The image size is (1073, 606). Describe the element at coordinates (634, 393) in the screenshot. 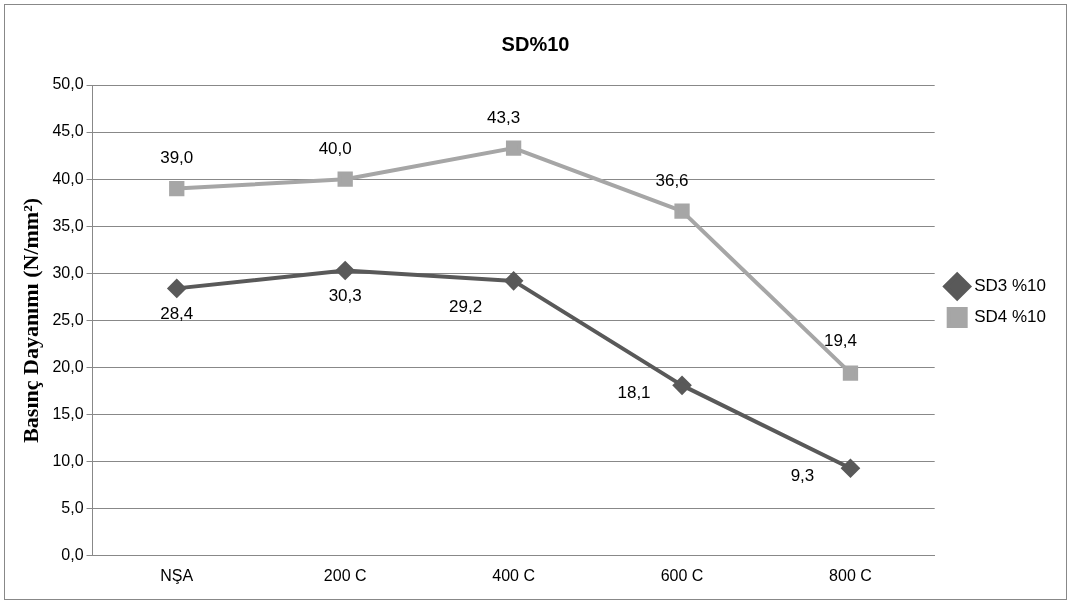

I see `data-label: 18,1` at that location.